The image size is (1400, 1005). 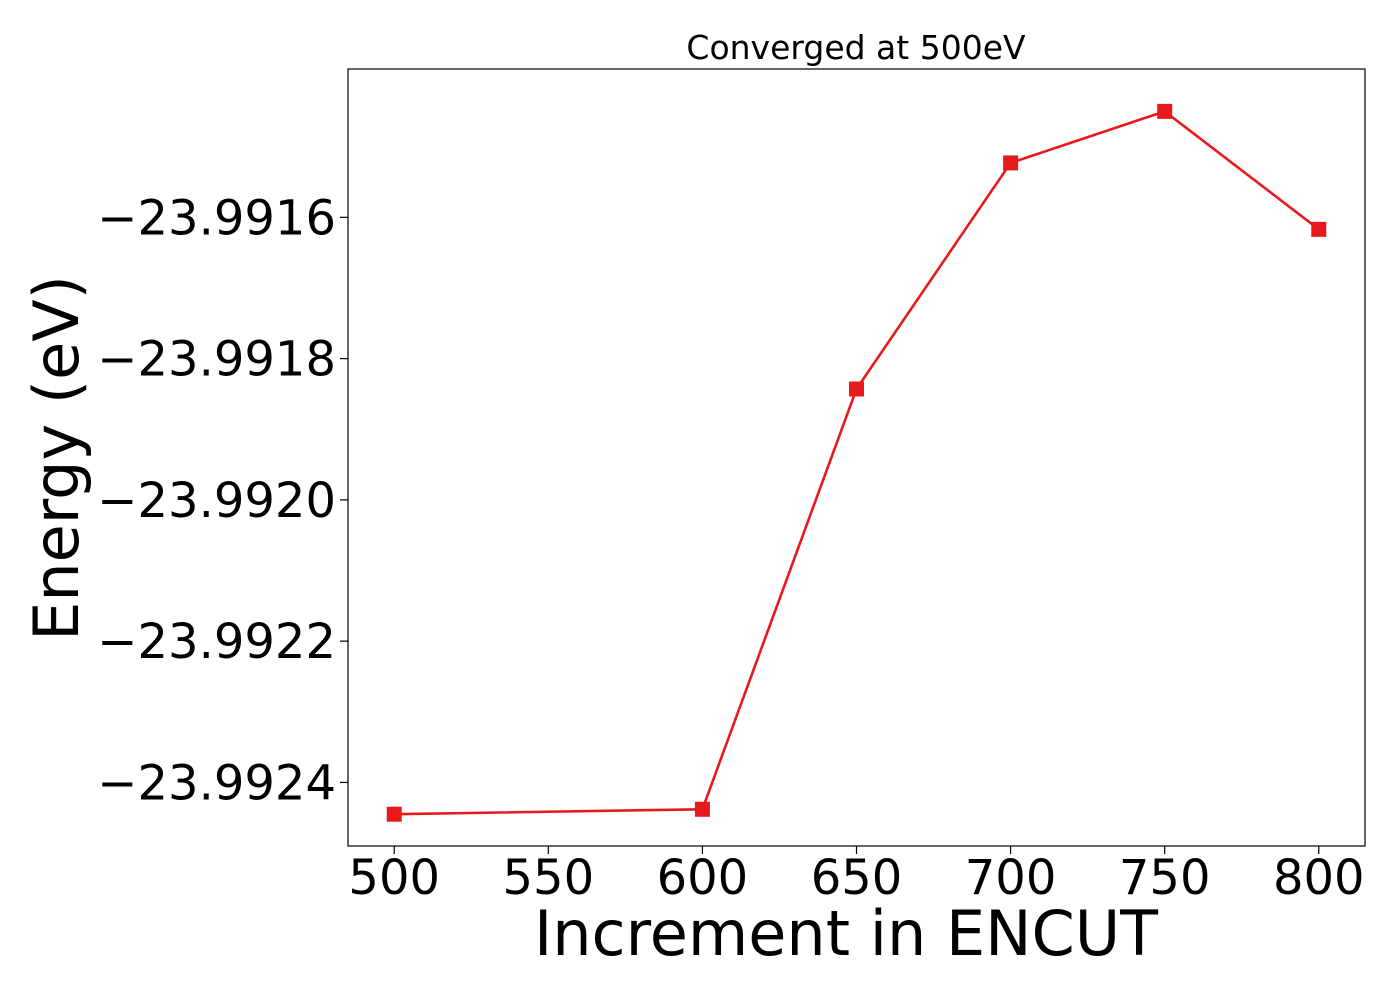 I want to click on x-tick-label: 650, so click(x=857, y=878).